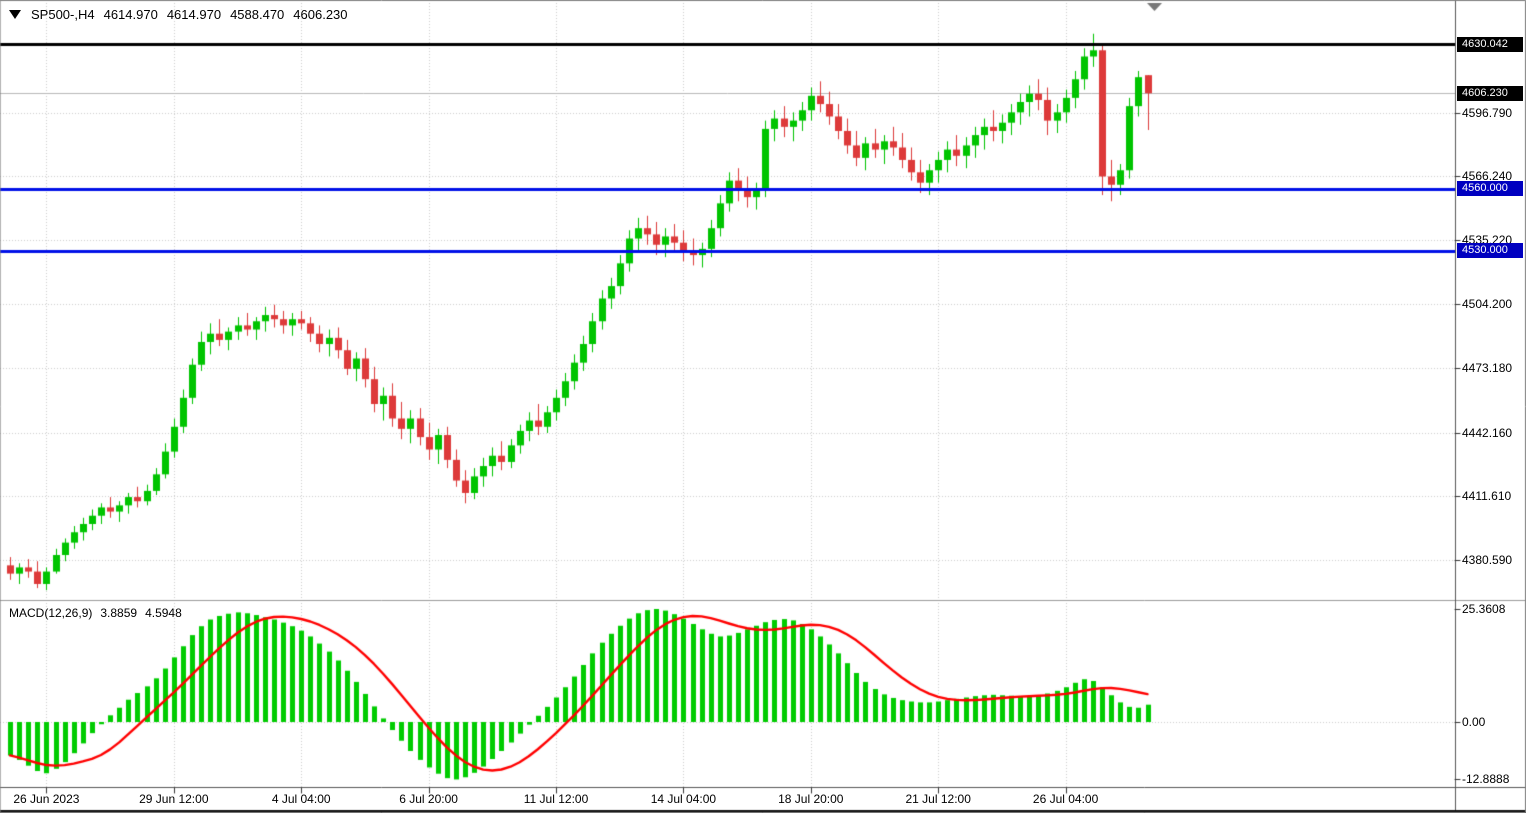  What do you see at coordinates (63, 14) in the screenshot?
I see `chart-symbol-period: SP500-,H4` at bounding box center [63, 14].